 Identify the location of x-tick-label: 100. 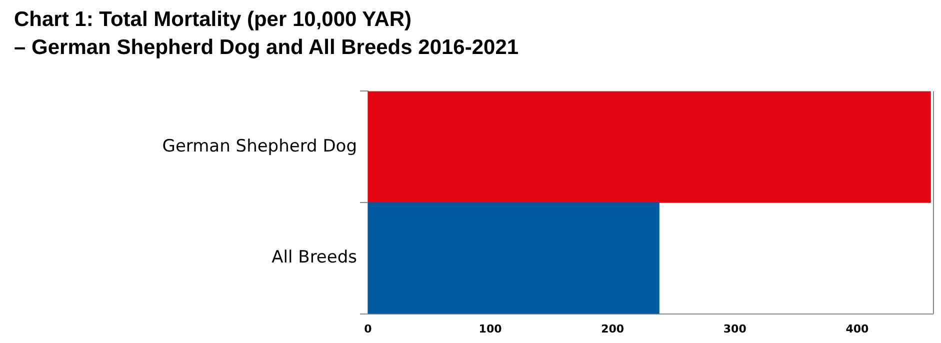
(490, 329).